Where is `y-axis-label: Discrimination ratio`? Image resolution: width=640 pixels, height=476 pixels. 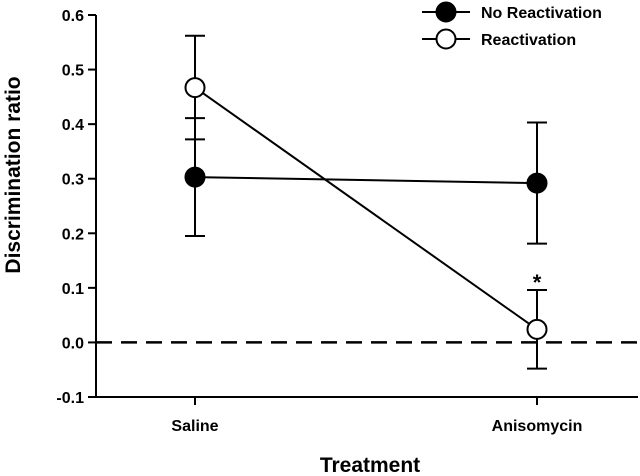
y-axis-label: Discrimination ratio is located at coordinates (13, 174).